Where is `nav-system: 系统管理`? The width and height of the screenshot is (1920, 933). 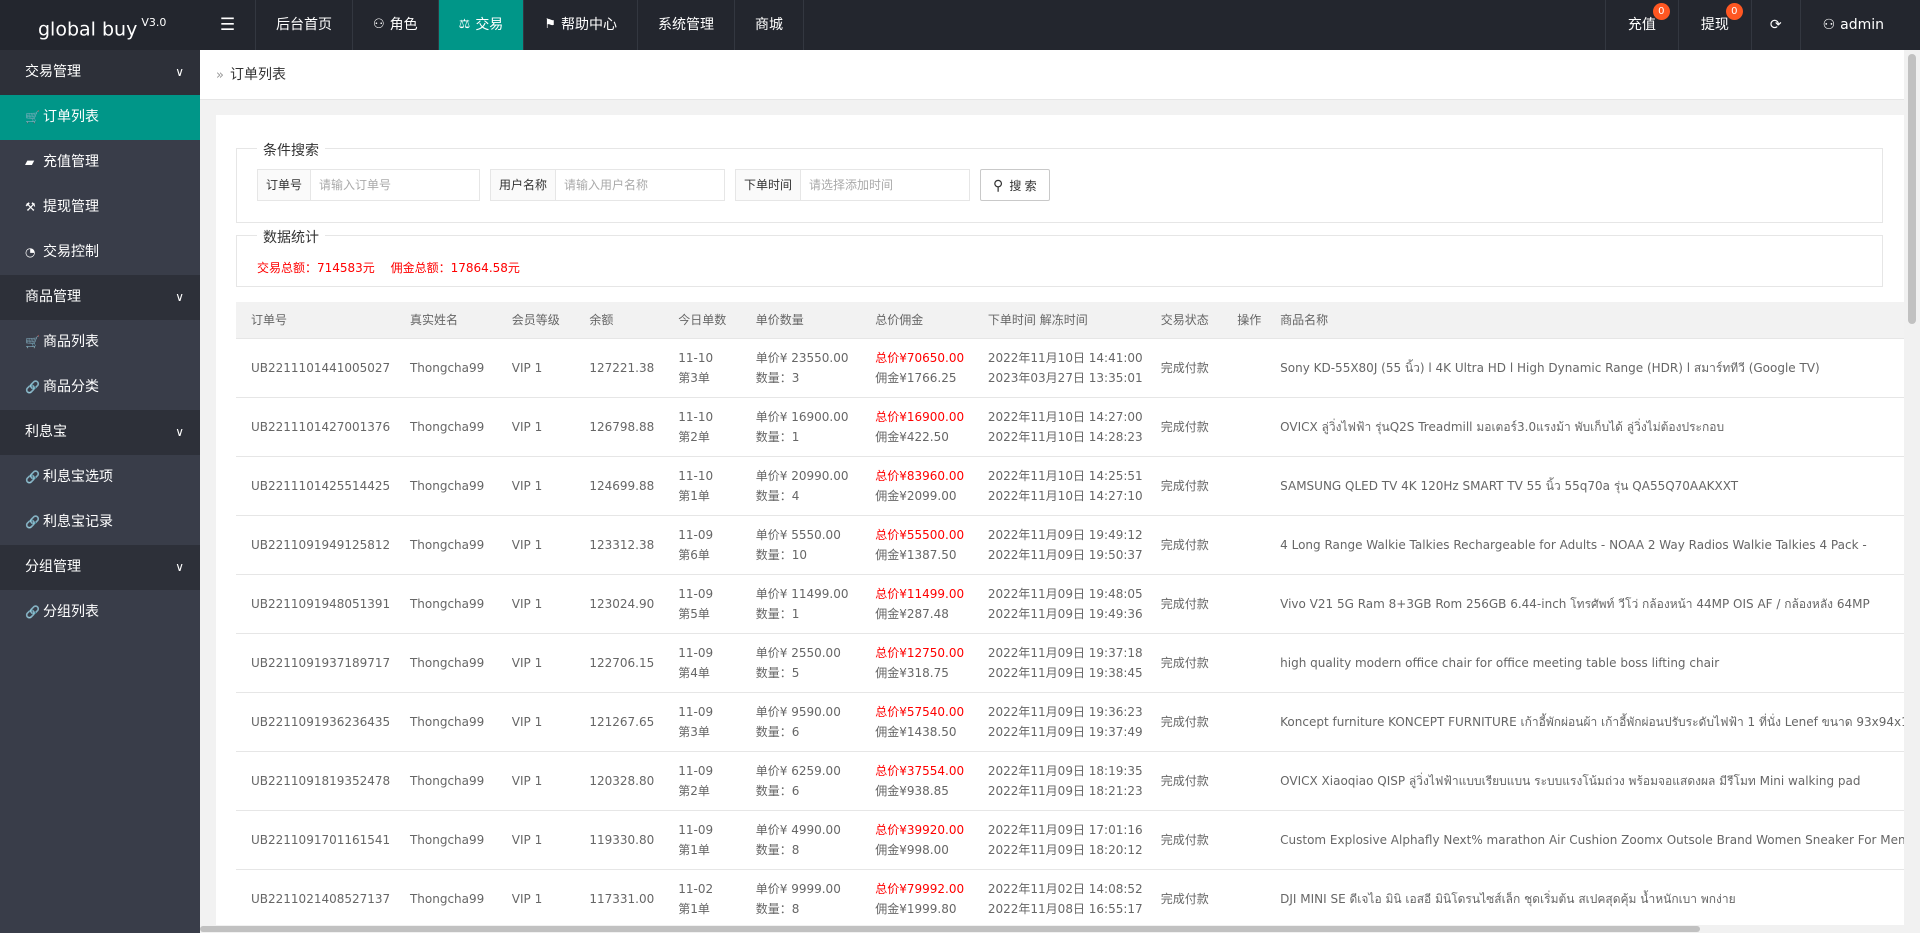 nav-system: 系统管理 is located at coordinates (686, 25).